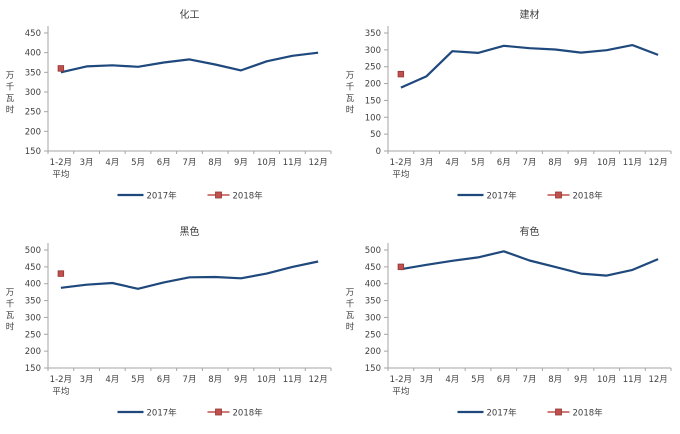 This screenshot has height=434, width=680. Describe the element at coordinates (373, 118) in the screenshot. I see `y-tick-label: 100` at that location.